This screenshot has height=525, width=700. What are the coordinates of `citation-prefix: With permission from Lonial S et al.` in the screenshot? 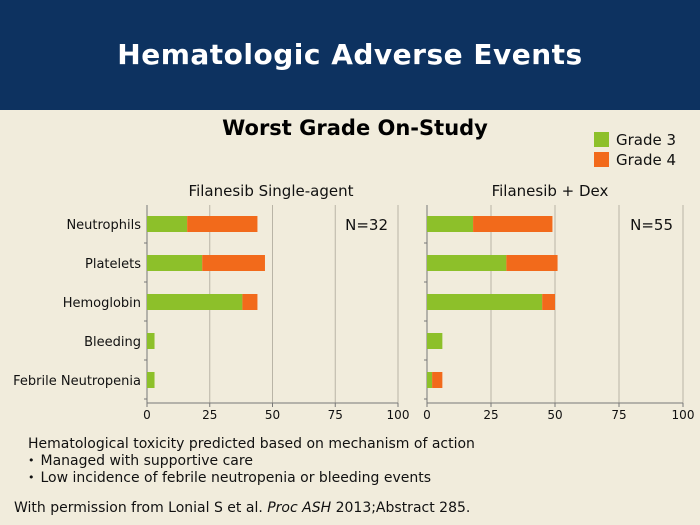 It's located at (141, 508).